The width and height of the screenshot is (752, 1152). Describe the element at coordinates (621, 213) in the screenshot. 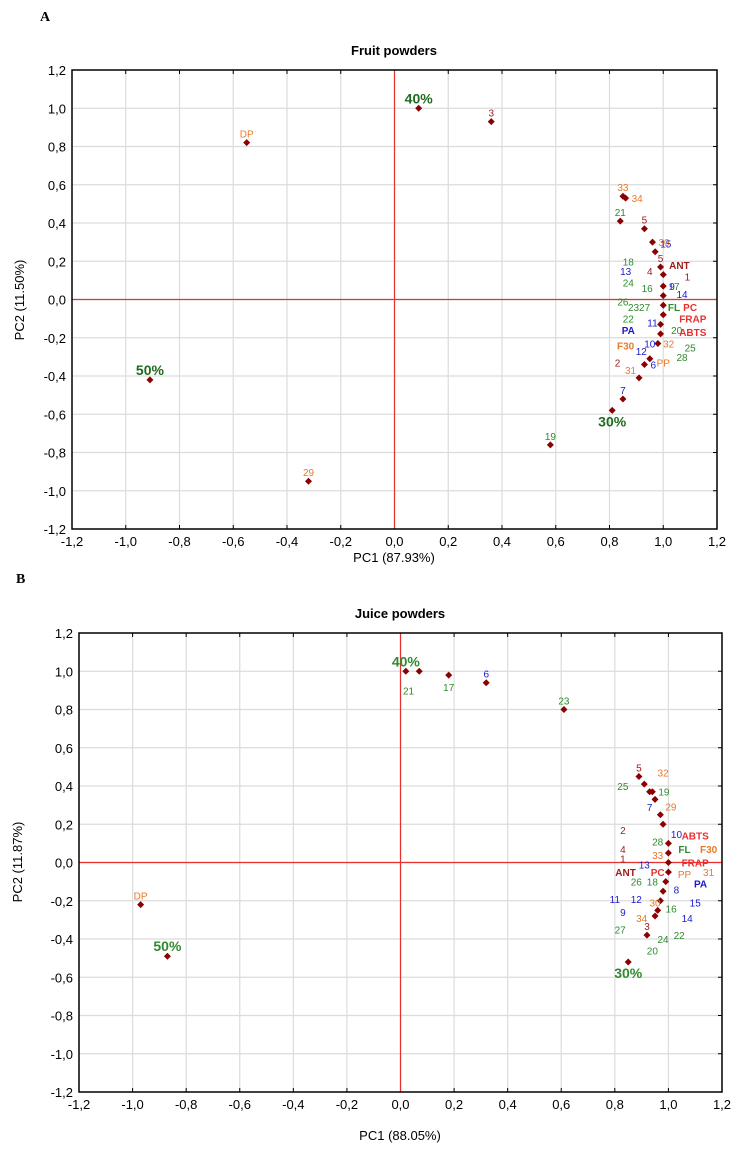

I see `point-label: 21` at that location.